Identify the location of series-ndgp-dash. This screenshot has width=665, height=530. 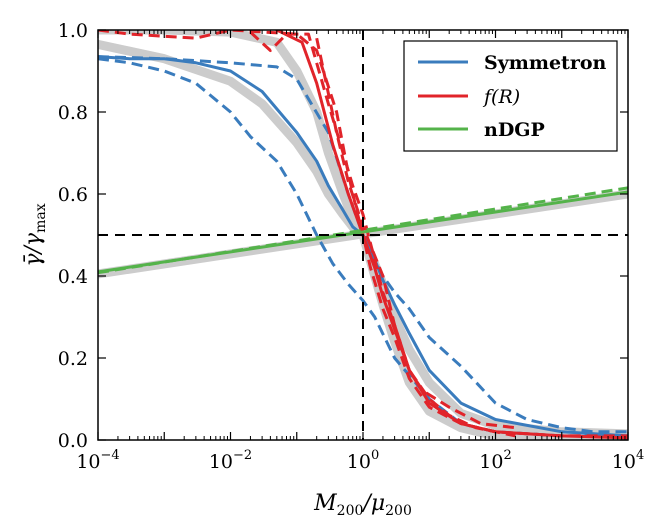
(363, 230).